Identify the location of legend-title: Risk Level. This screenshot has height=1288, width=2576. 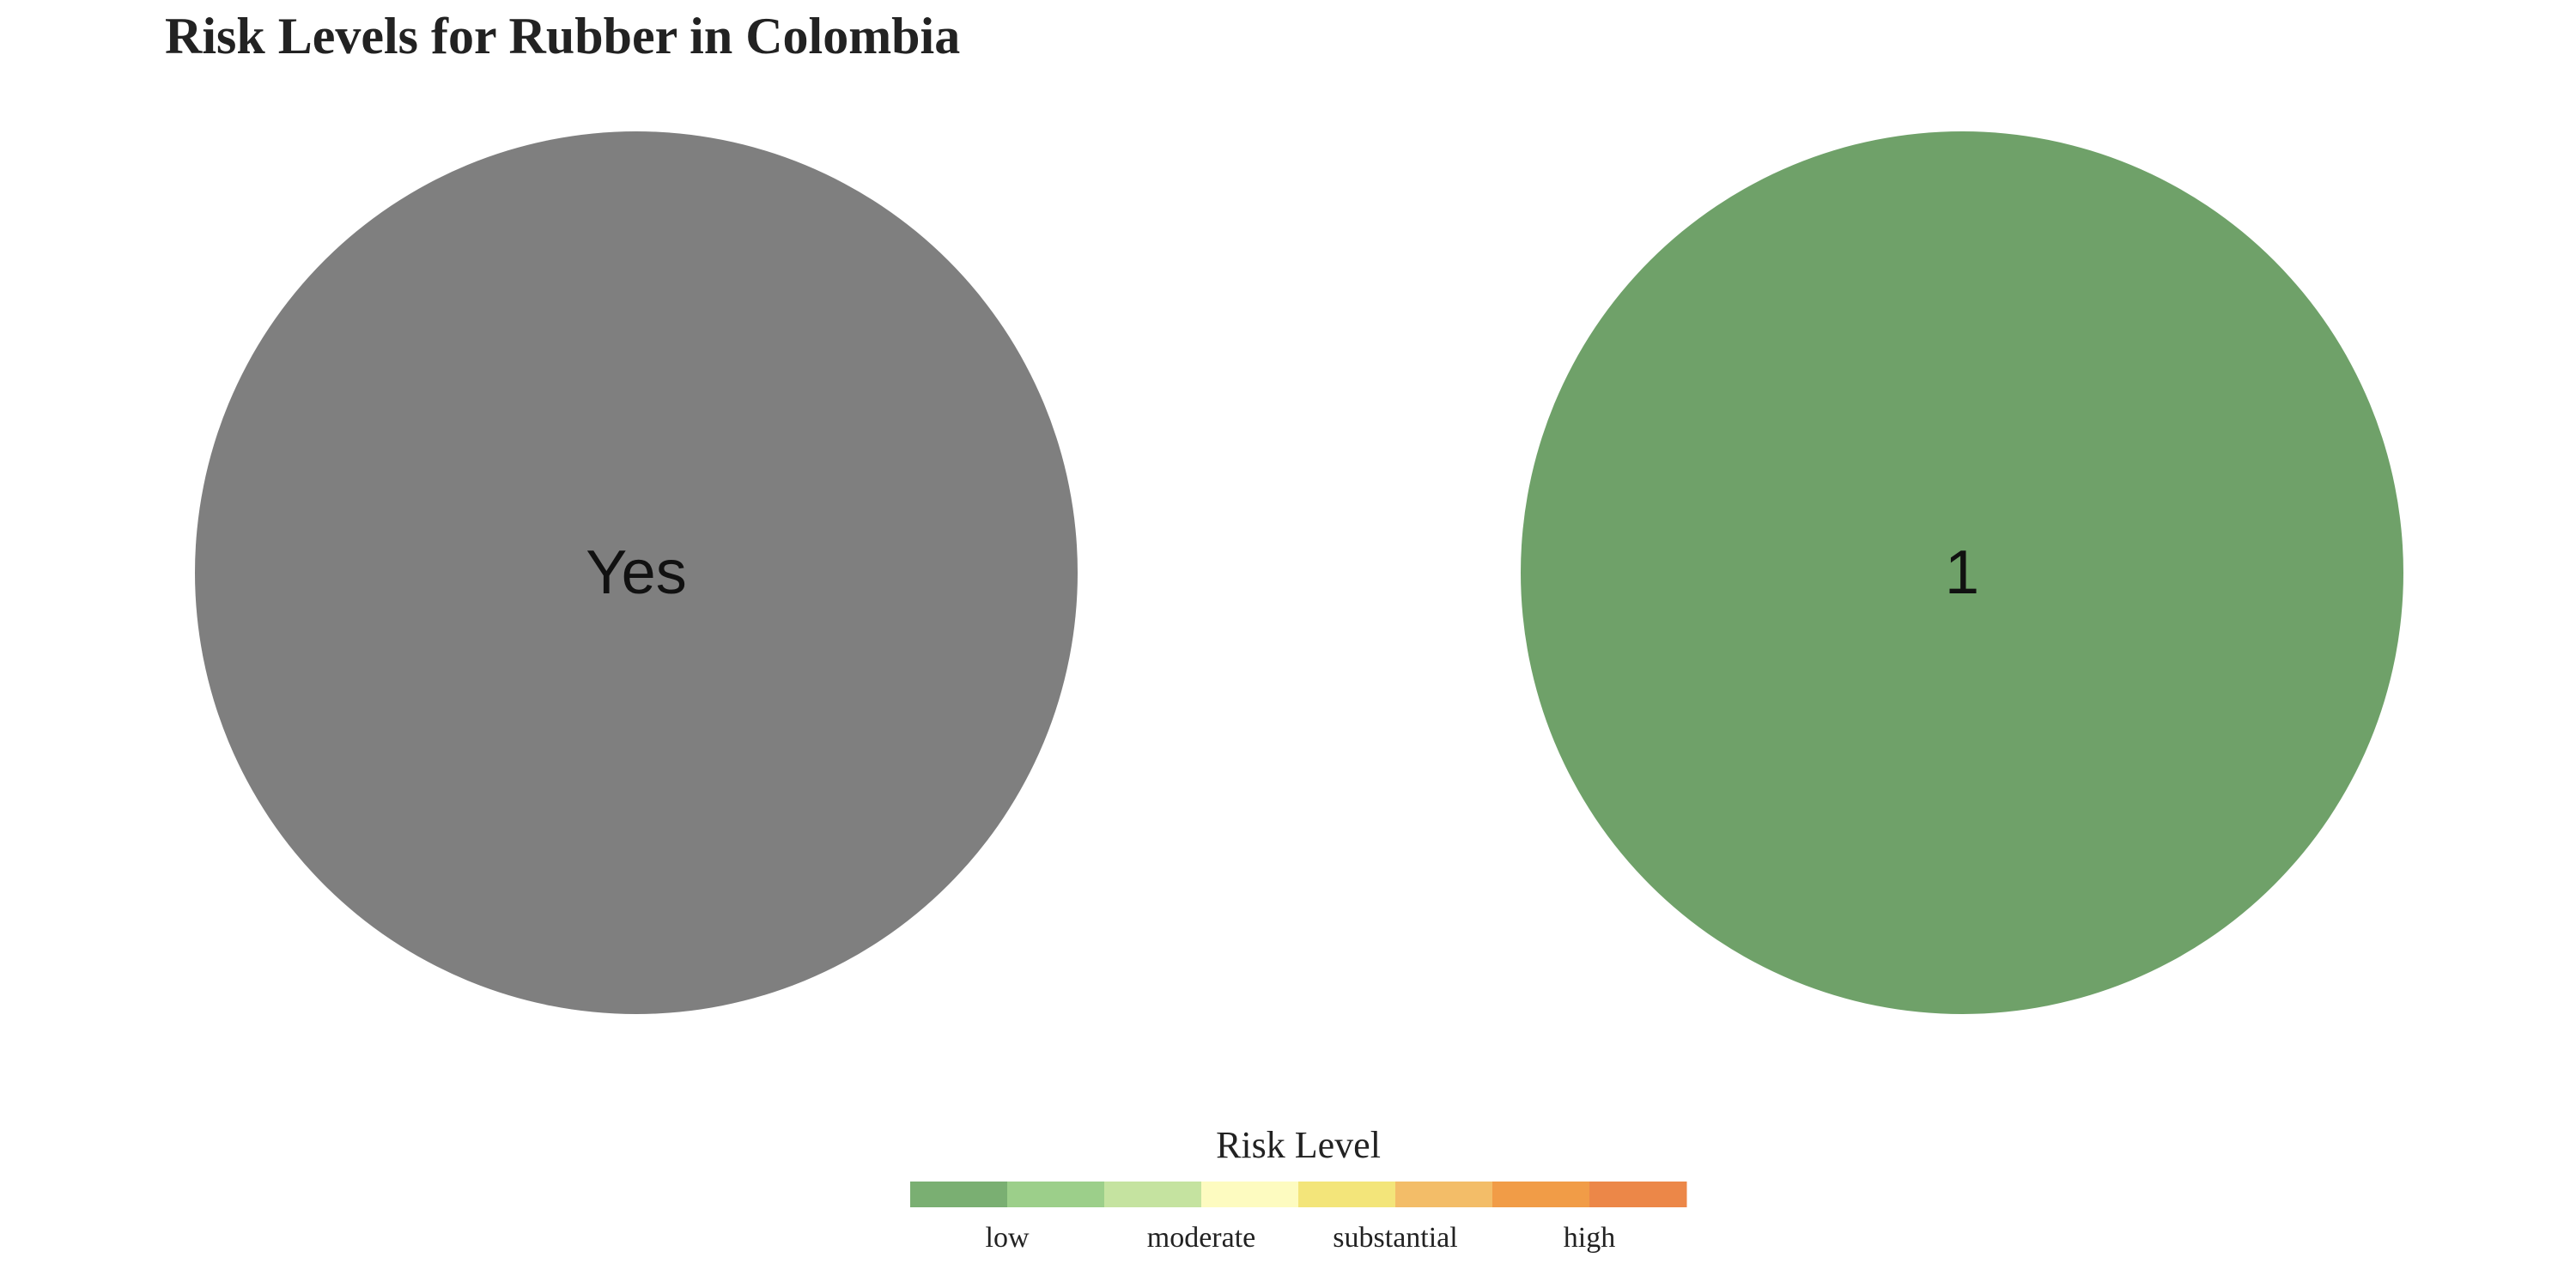
(1298, 1145).